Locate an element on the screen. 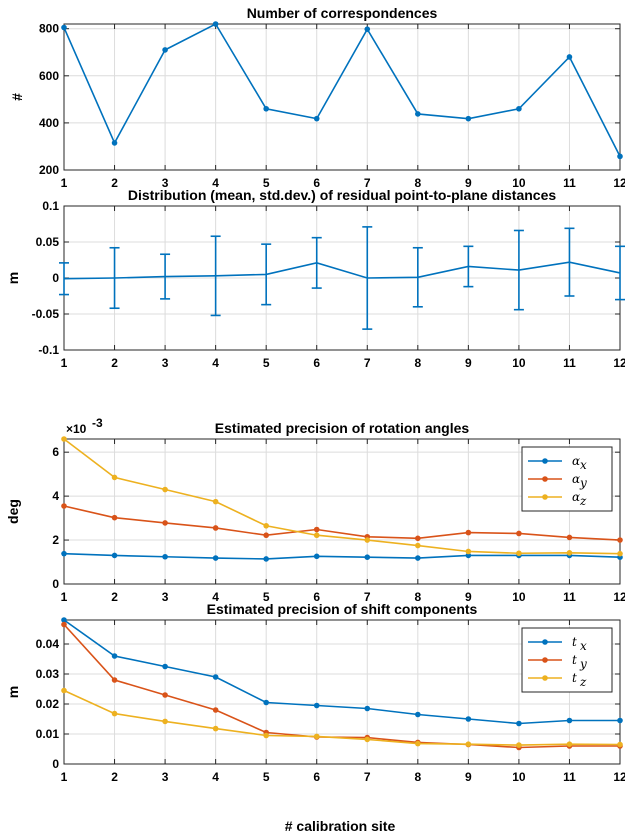  chart-title: Estimated precision of rotation angles is located at coordinates (342, 428).